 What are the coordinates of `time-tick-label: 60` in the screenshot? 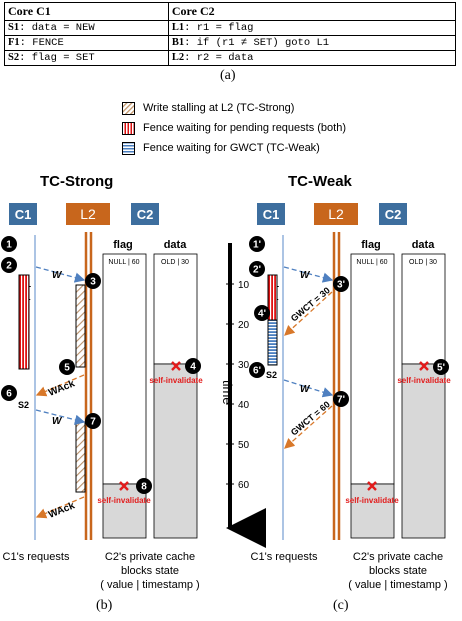 It's located at (244, 485).